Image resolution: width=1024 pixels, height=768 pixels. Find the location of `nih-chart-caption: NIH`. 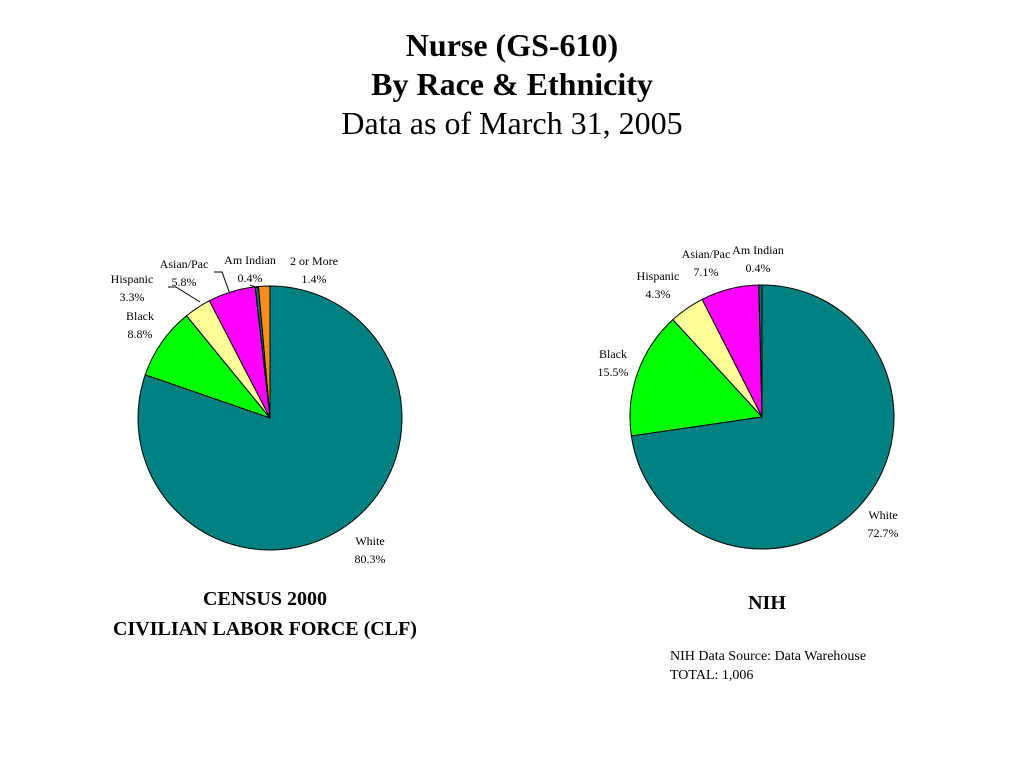

nih-chart-caption: NIH is located at coordinates (767, 603).